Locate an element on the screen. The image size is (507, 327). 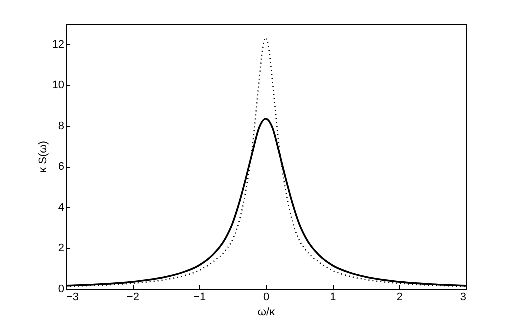
y-tick-label: 2 is located at coordinates (61, 248).